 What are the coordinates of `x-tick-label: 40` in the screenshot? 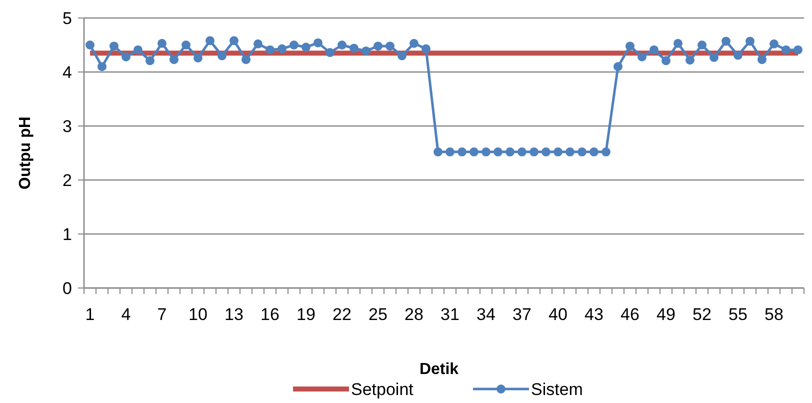 It's located at (558, 314).